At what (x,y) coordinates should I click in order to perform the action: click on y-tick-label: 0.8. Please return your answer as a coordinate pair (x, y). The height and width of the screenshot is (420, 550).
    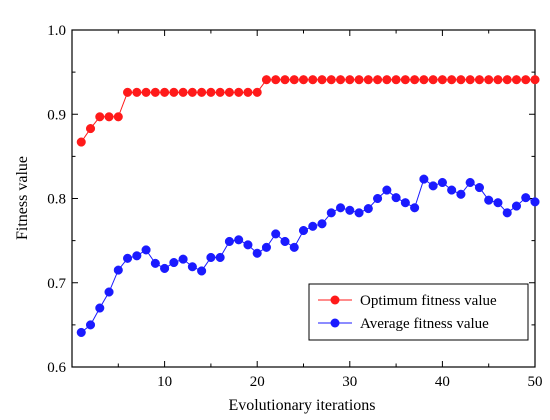
    Looking at the image, I should click on (56, 200).